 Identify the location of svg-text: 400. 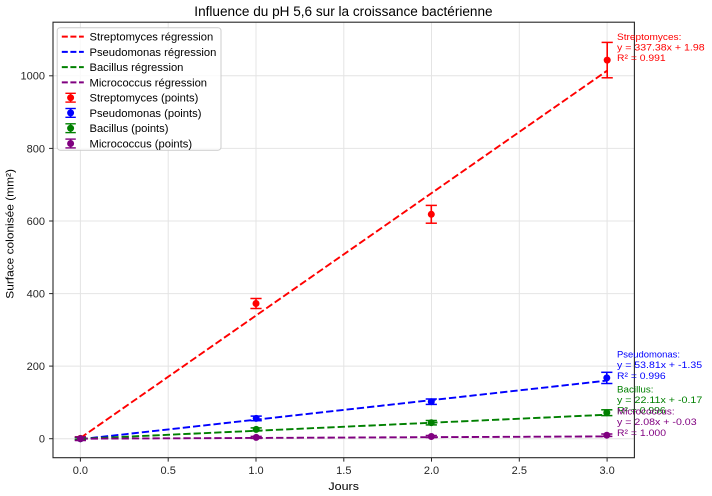
(36, 295).